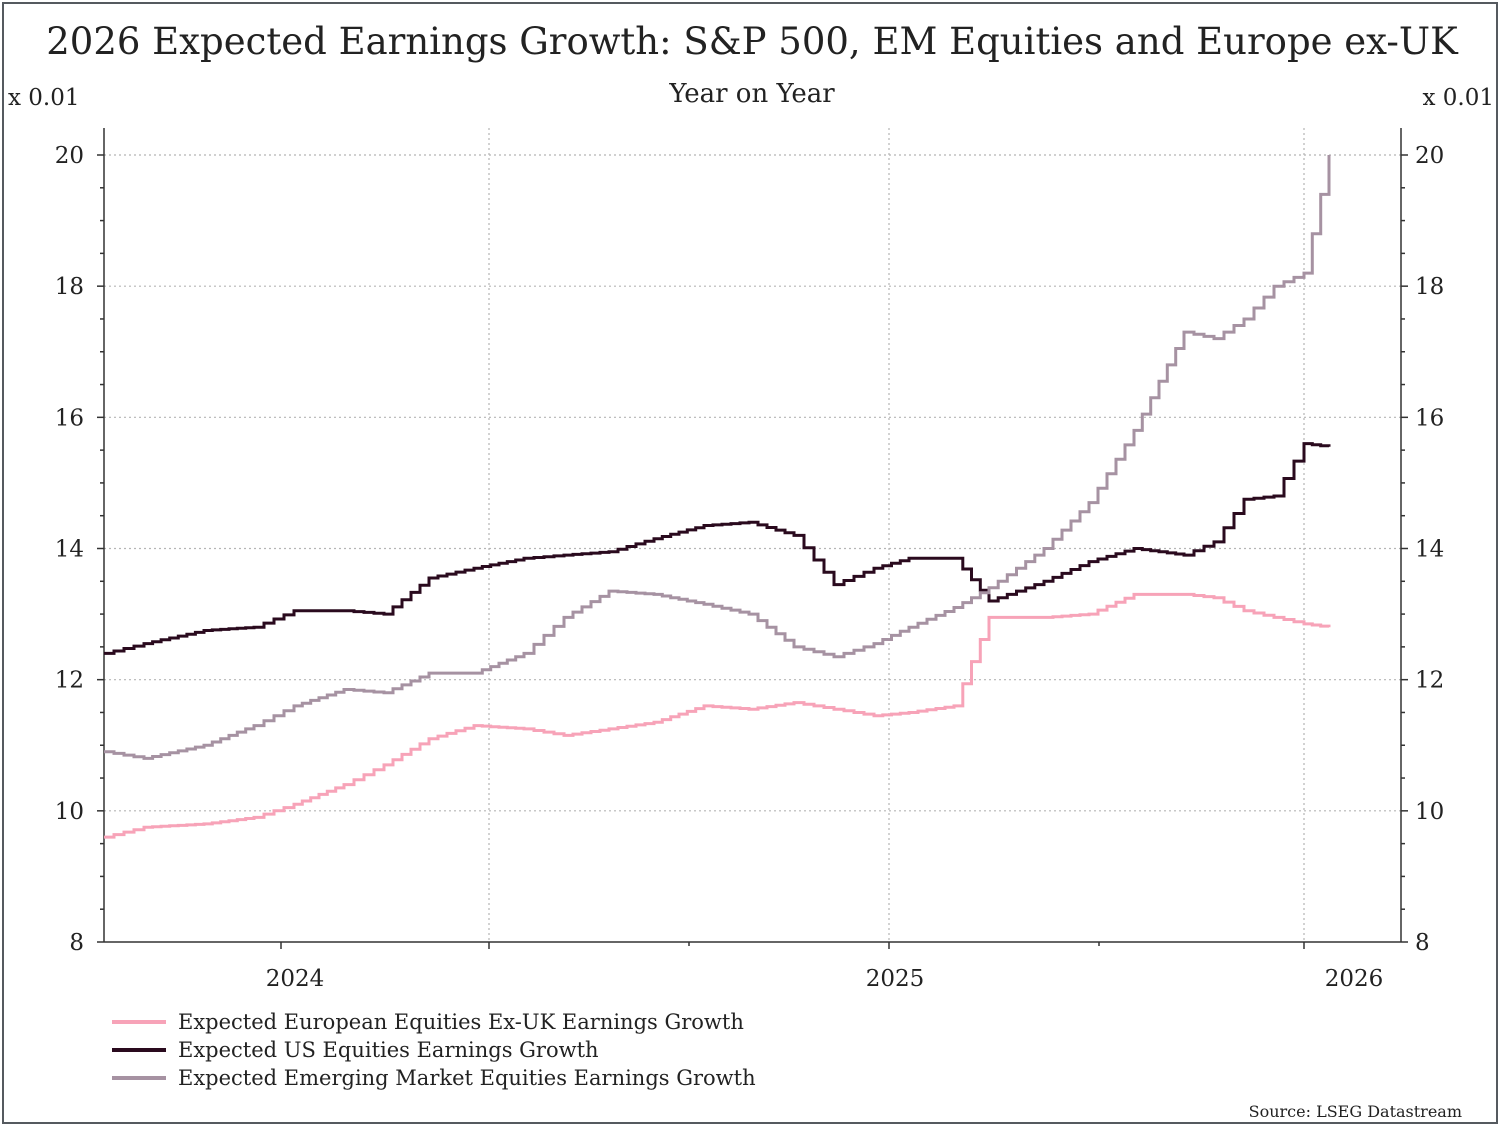 Image resolution: width=1500 pixels, height=1126 pixels. Describe the element at coordinates (1459, 98) in the screenshot. I see `right-axis-unit: x 0.01` at that location.